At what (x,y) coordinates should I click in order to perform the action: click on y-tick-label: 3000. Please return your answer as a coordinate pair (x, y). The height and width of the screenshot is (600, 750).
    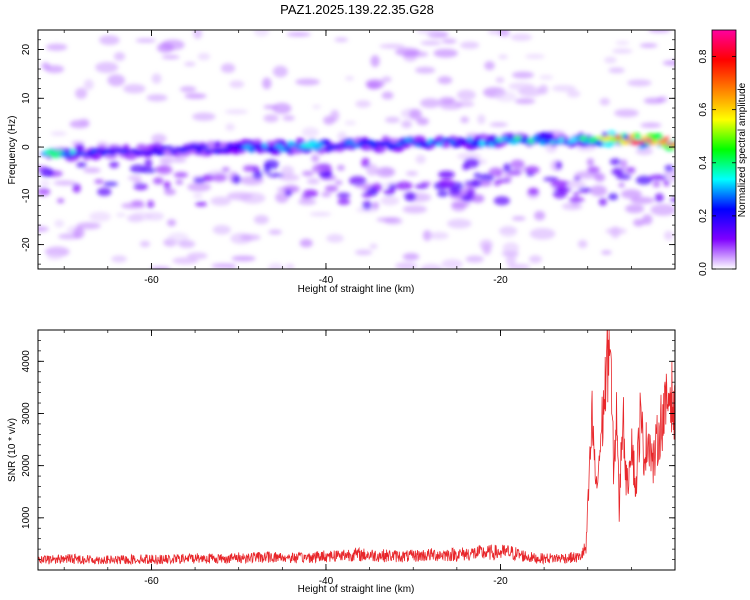
    Looking at the image, I should click on (26, 413).